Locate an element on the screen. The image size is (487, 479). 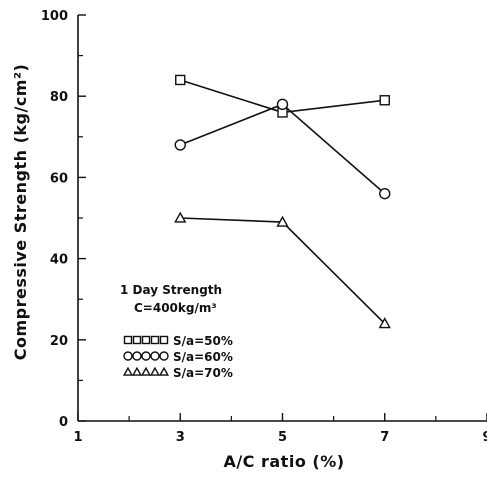
series-square is located at coordinates (282, 96).